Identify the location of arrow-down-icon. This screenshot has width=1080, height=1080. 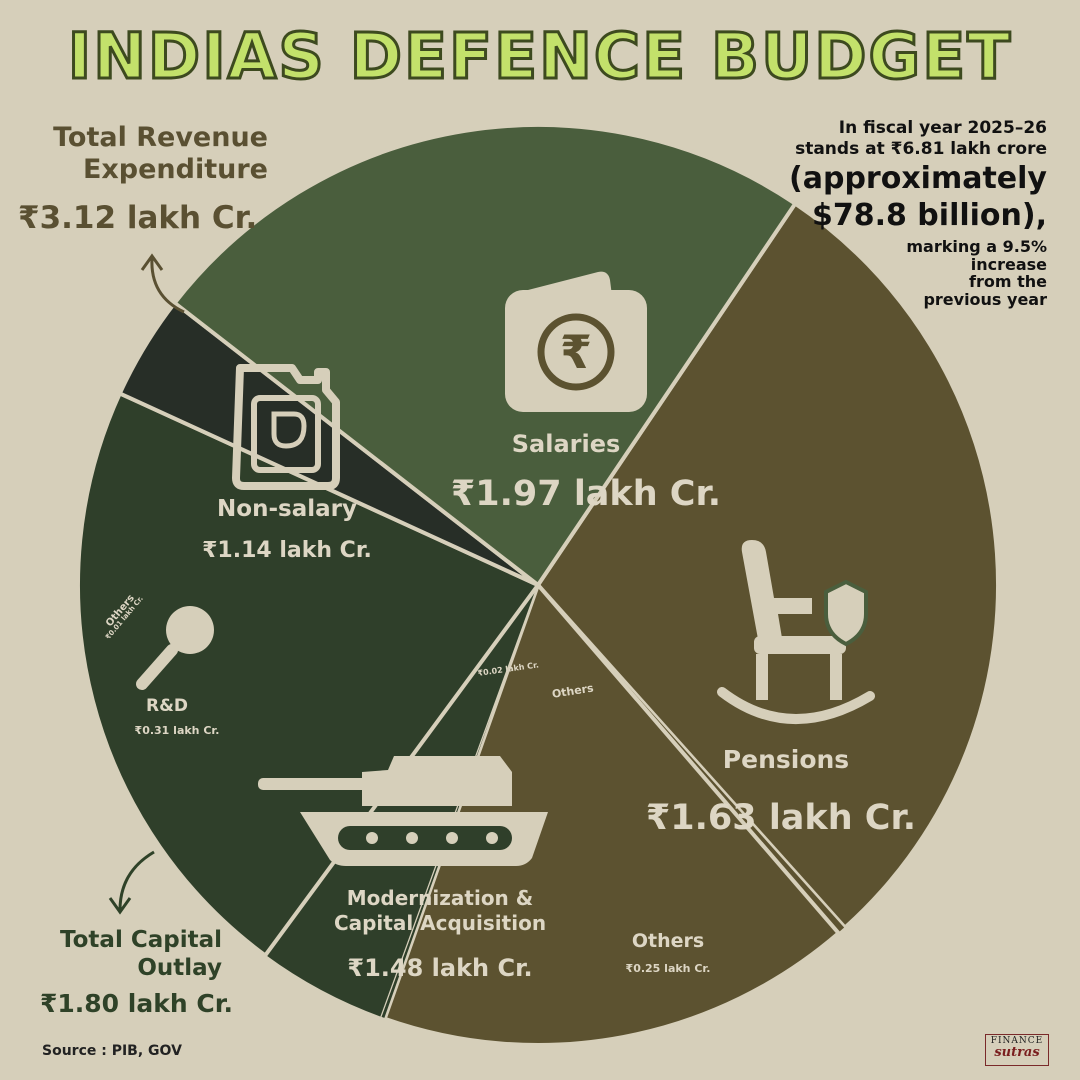
(136, 880).